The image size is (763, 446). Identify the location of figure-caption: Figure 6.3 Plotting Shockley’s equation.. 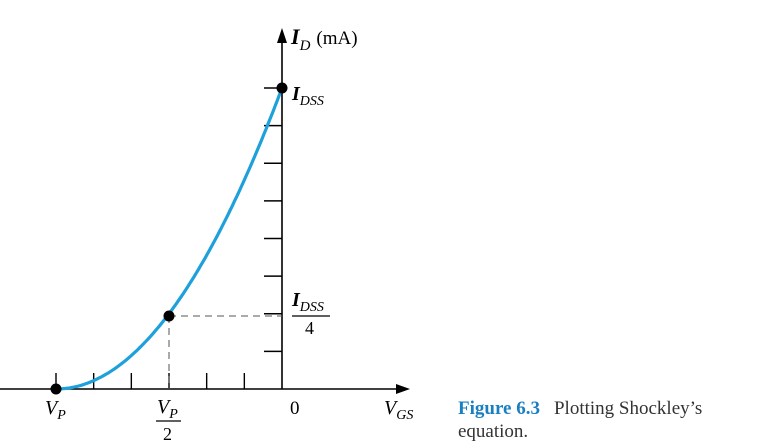
(608, 420).